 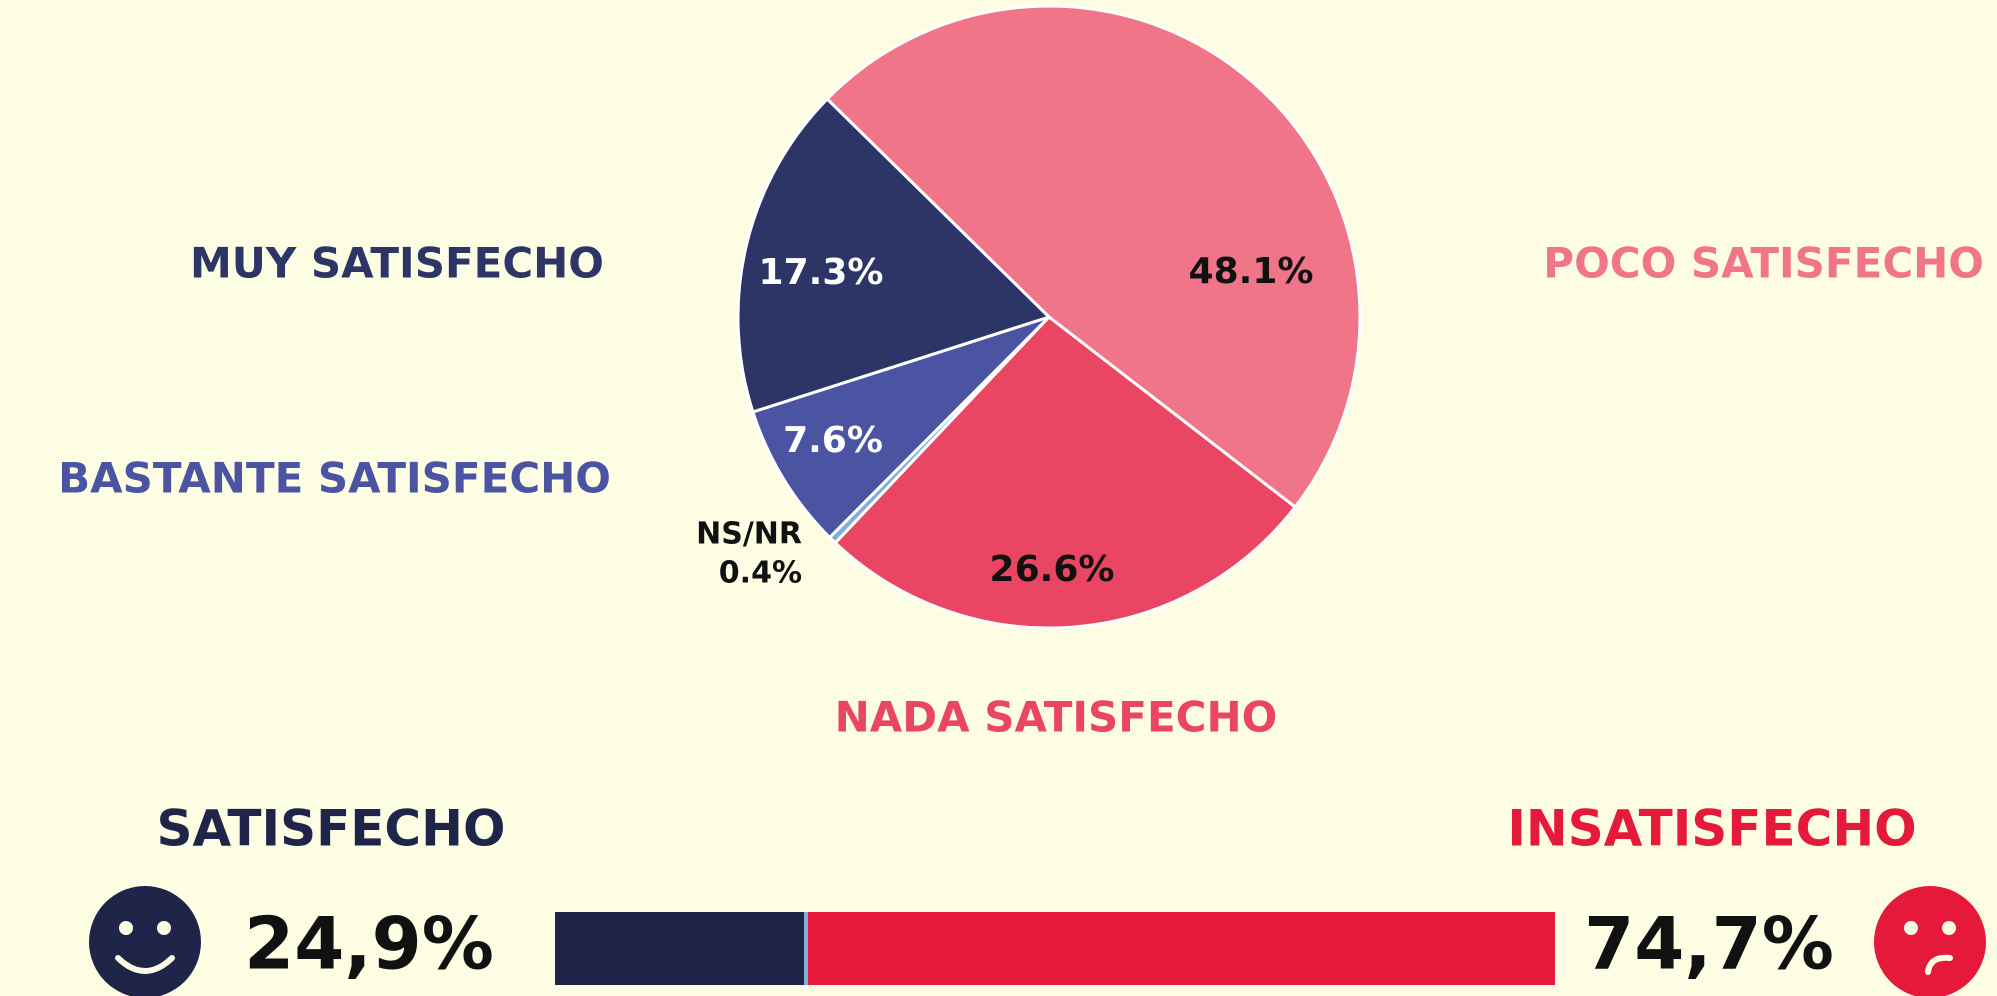 What do you see at coordinates (1056, 717) in the screenshot?
I see `category-label: NADA SATISFECHO` at bounding box center [1056, 717].